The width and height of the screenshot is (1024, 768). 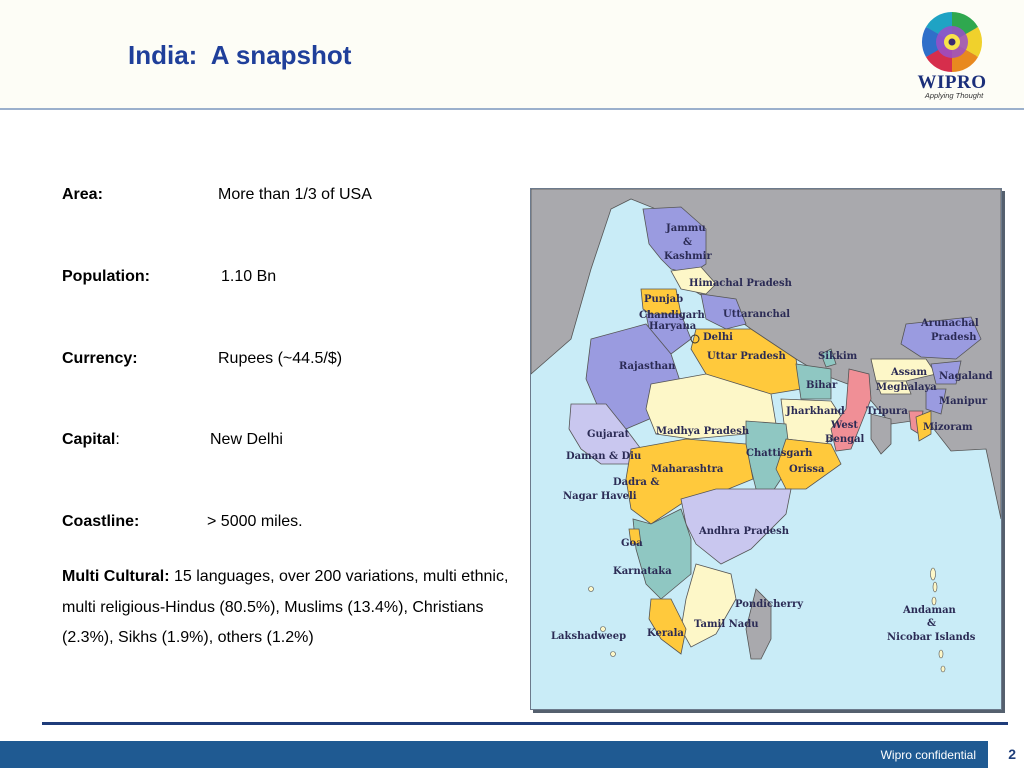 What do you see at coordinates (635, 536) in the screenshot?
I see `state-goa` at bounding box center [635, 536].